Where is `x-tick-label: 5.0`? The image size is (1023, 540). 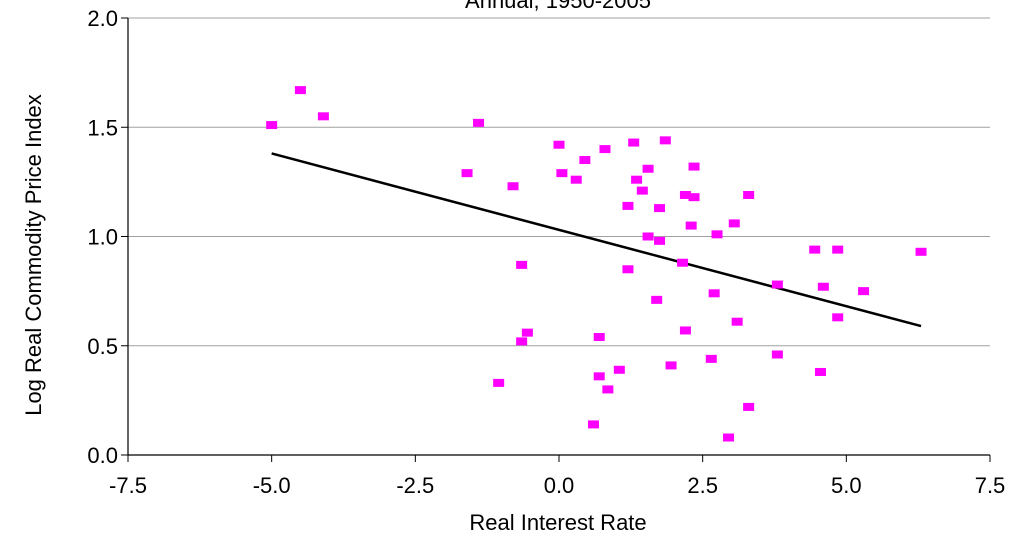 x-tick-label: 5.0 is located at coordinates (846, 485).